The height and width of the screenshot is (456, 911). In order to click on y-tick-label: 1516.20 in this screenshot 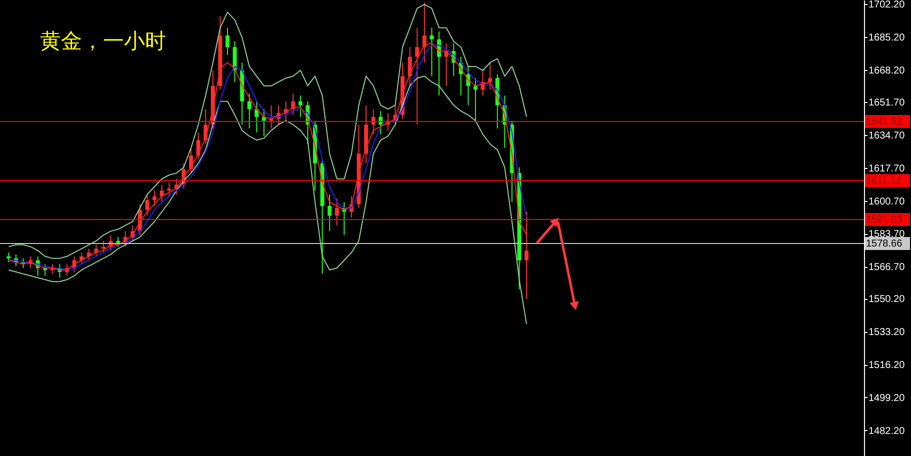, I will do `click(887, 366)`.